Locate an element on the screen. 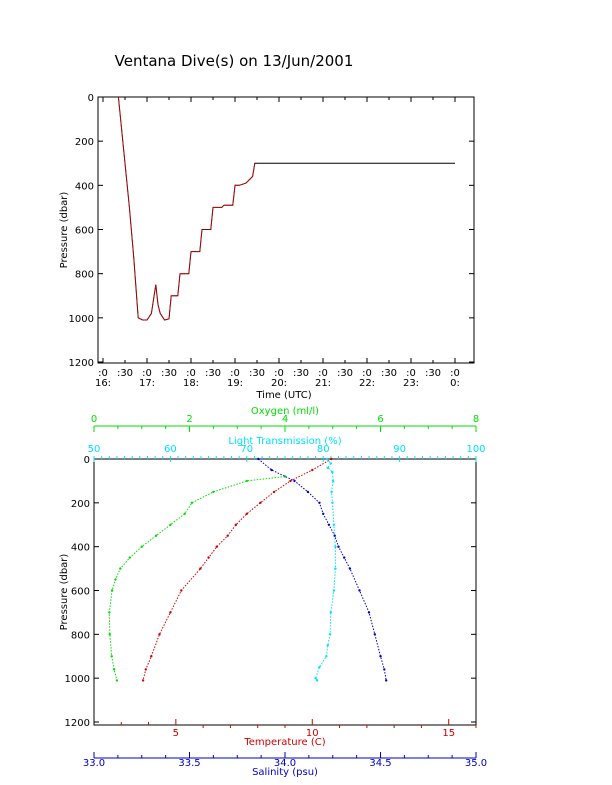  transmission-tick-label: 90 is located at coordinates (399, 449).